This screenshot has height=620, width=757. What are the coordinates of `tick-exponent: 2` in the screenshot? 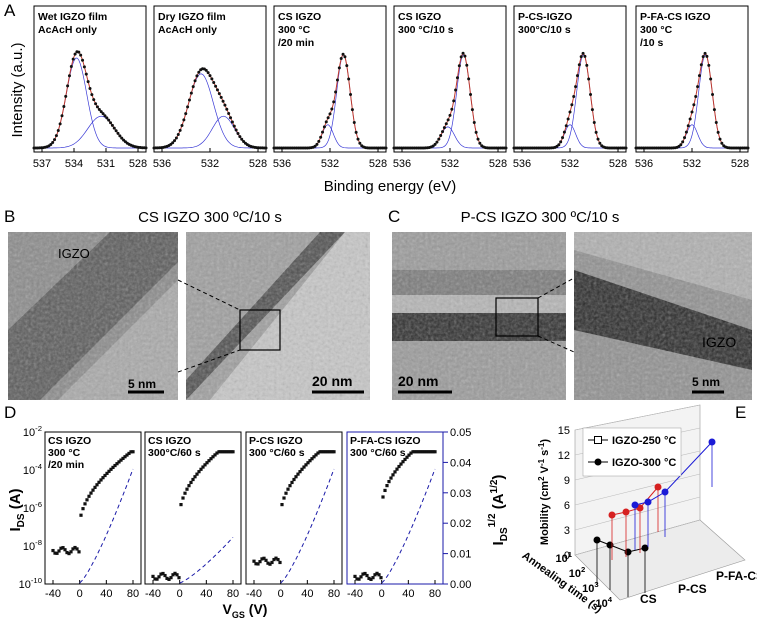 It's located at (583, 569).